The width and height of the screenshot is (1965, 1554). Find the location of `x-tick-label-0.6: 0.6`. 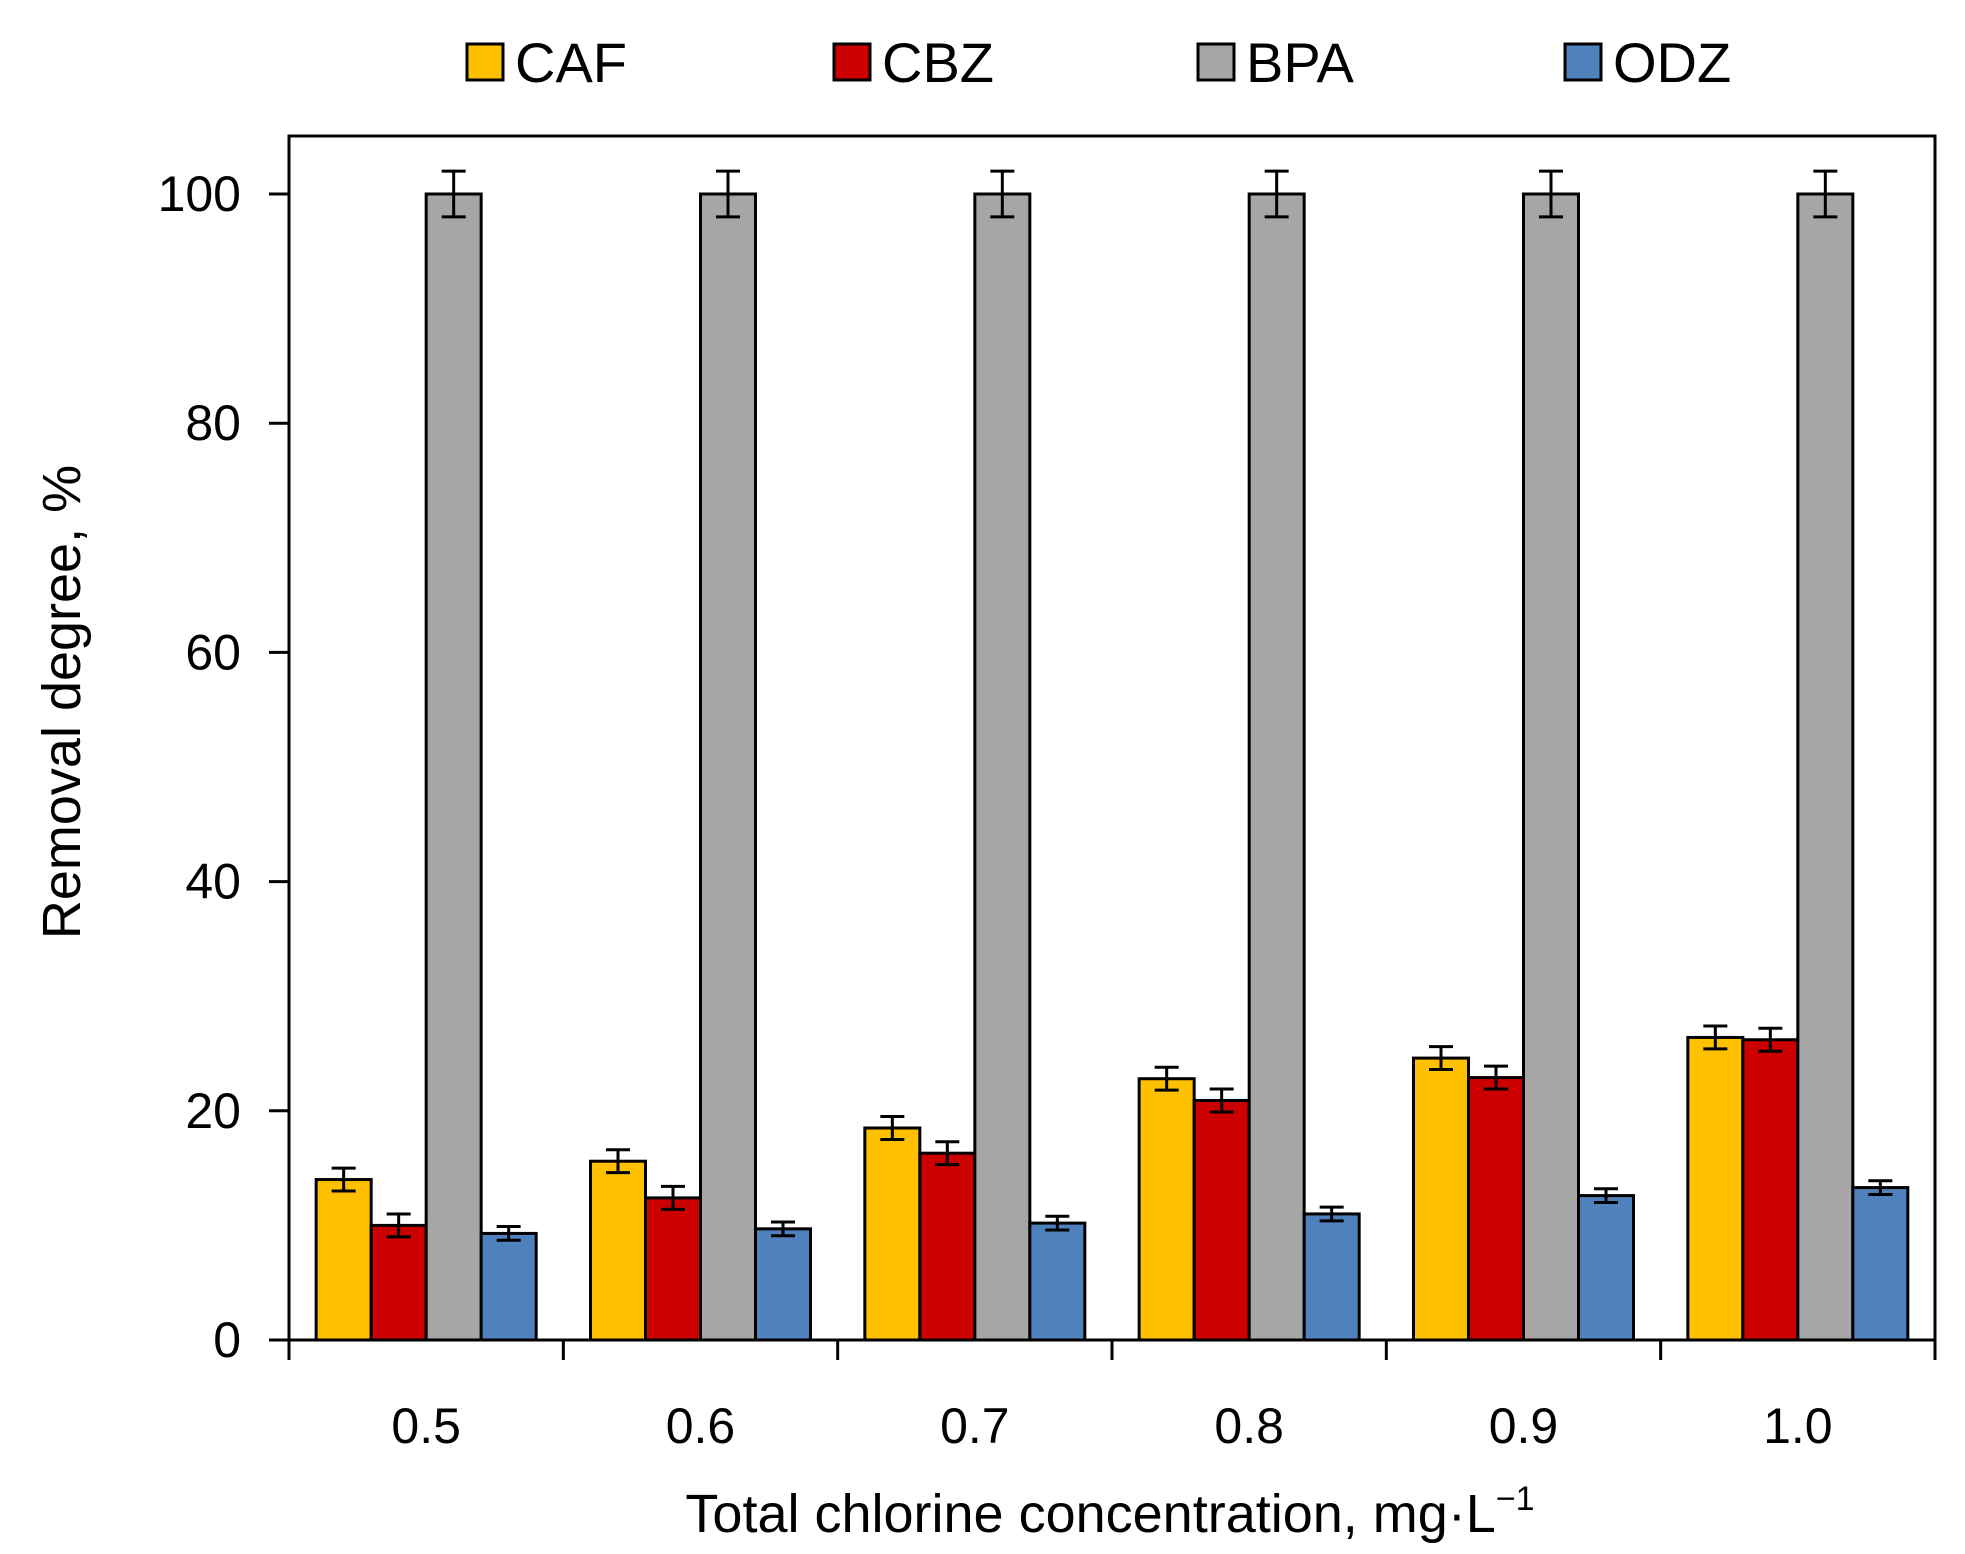

x-tick-label-0.6: 0.6 is located at coordinates (701, 1426).